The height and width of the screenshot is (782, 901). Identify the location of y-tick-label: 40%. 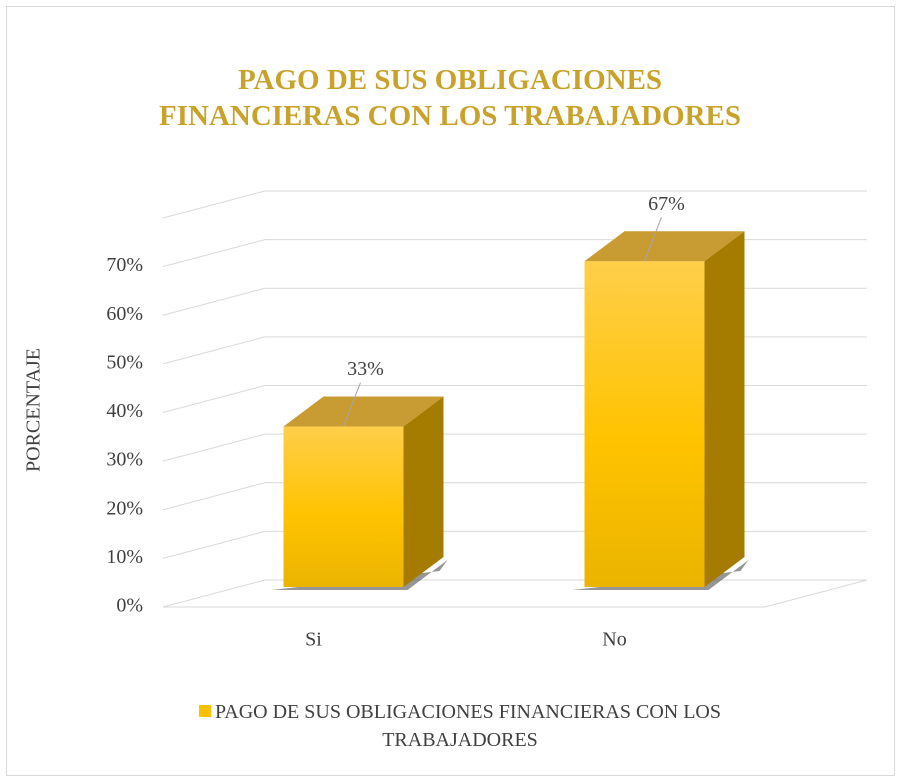
(124, 411).